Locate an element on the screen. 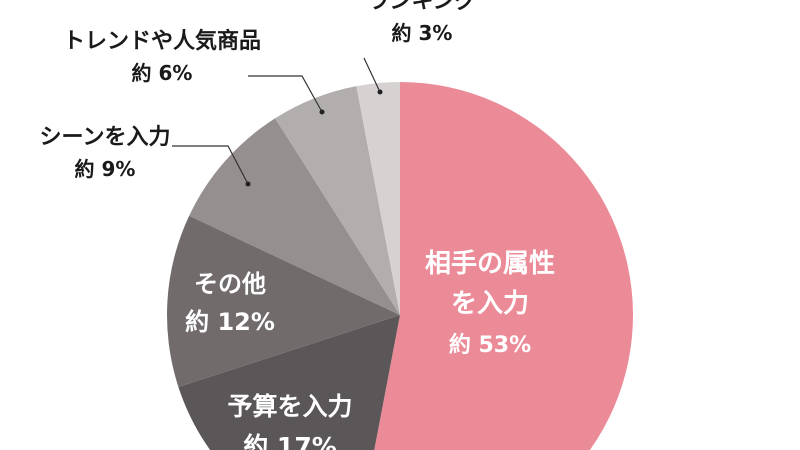 The image size is (800, 450). slice-value: 約 12% is located at coordinates (230, 322).